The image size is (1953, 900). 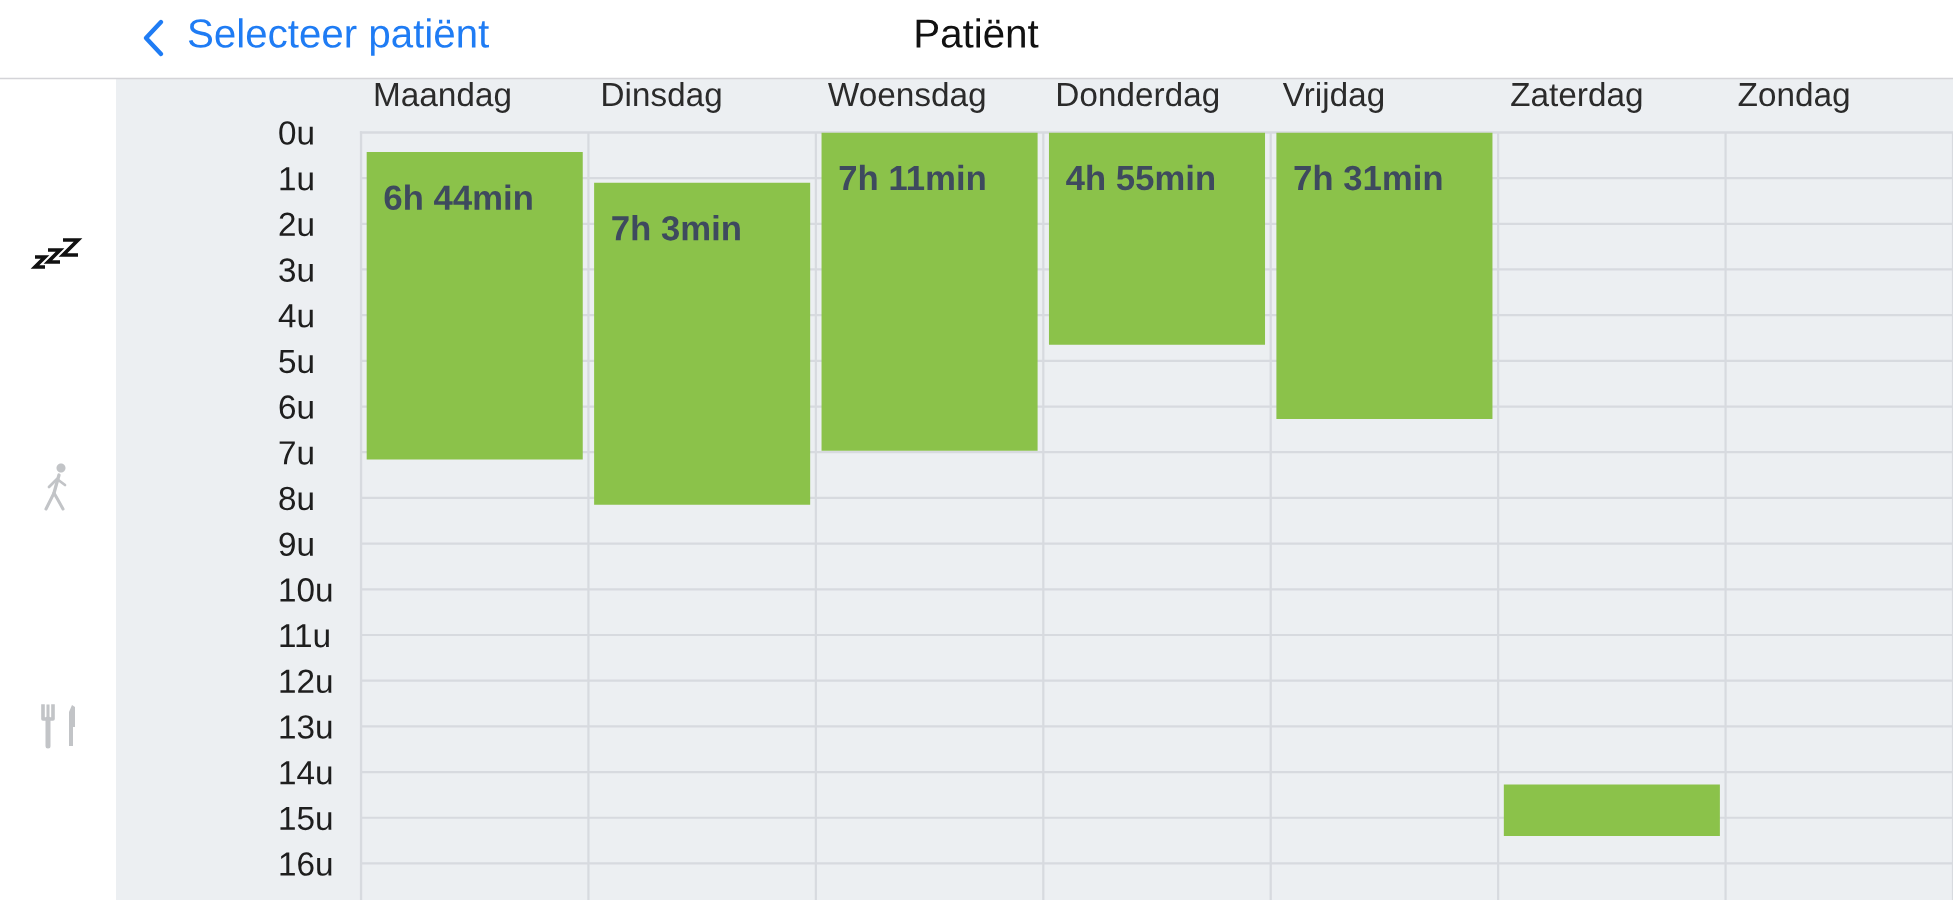 I want to click on y-tick-label: 4u, so click(x=295, y=316).